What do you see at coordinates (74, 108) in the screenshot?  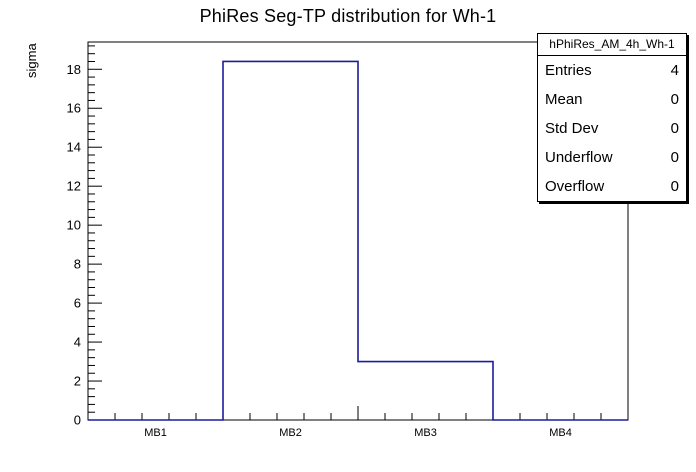 I see `y-tick-label: 16` at bounding box center [74, 108].